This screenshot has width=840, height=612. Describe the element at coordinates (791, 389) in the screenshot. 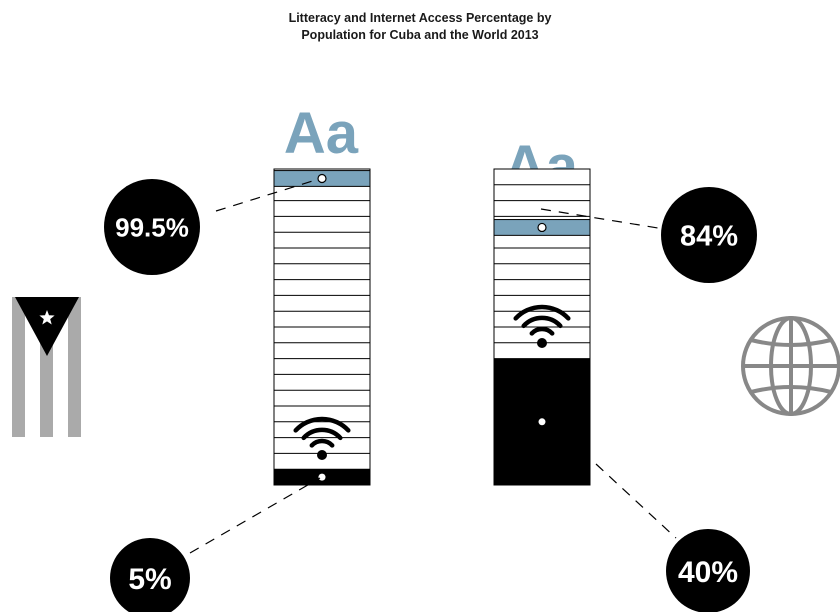

I see `globe-latitude-south` at that location.